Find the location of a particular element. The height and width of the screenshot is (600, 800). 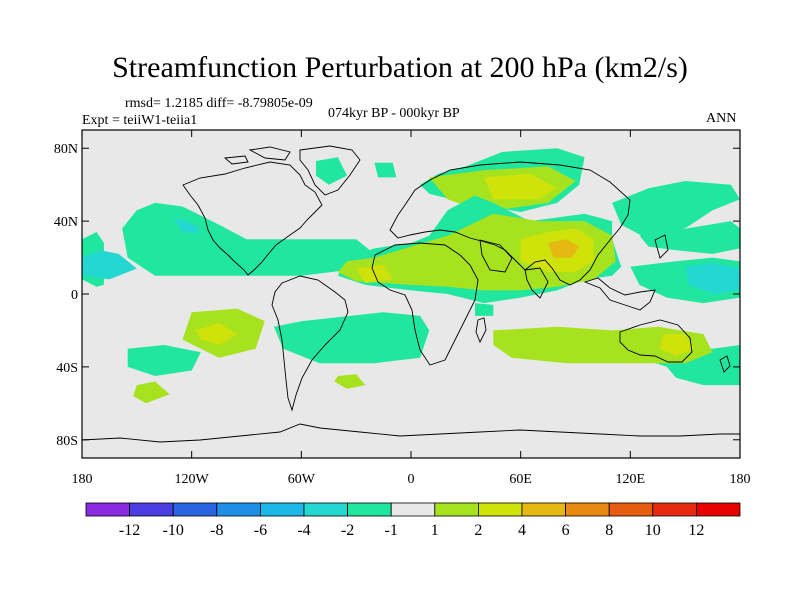

coastline-arctic-islands is located at coordinates (257, 155).